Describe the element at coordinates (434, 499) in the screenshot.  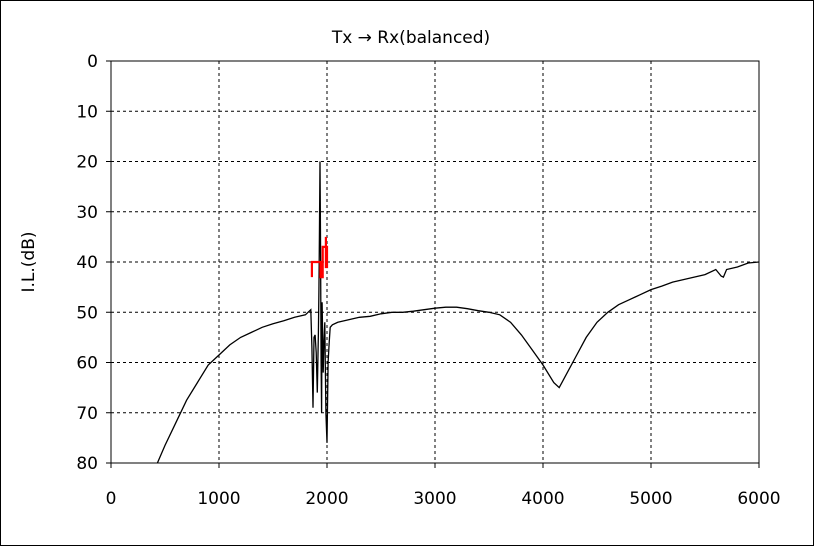
I see `x-tick-label: 3000` at that location.